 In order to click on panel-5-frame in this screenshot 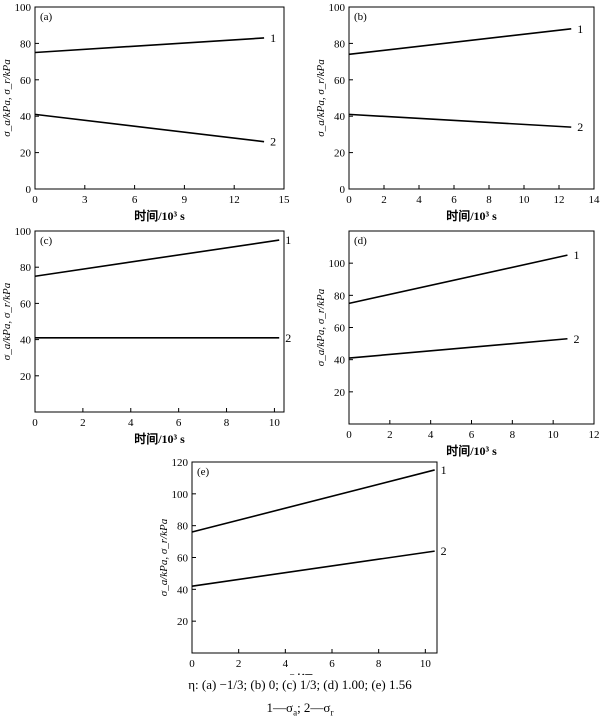, I will do `click(314, 557)`.